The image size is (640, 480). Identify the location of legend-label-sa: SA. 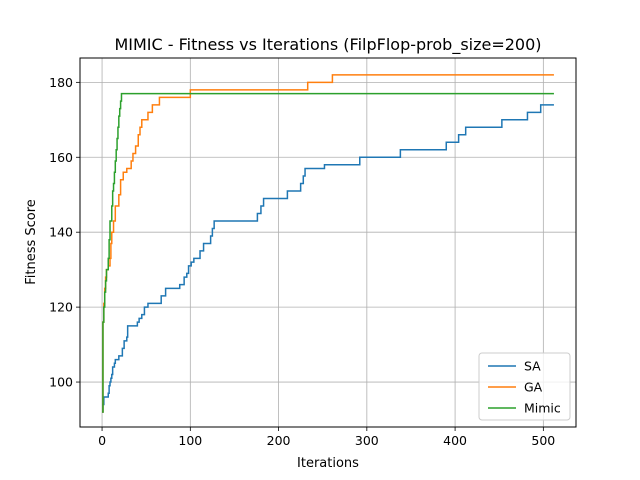
(532, 366).